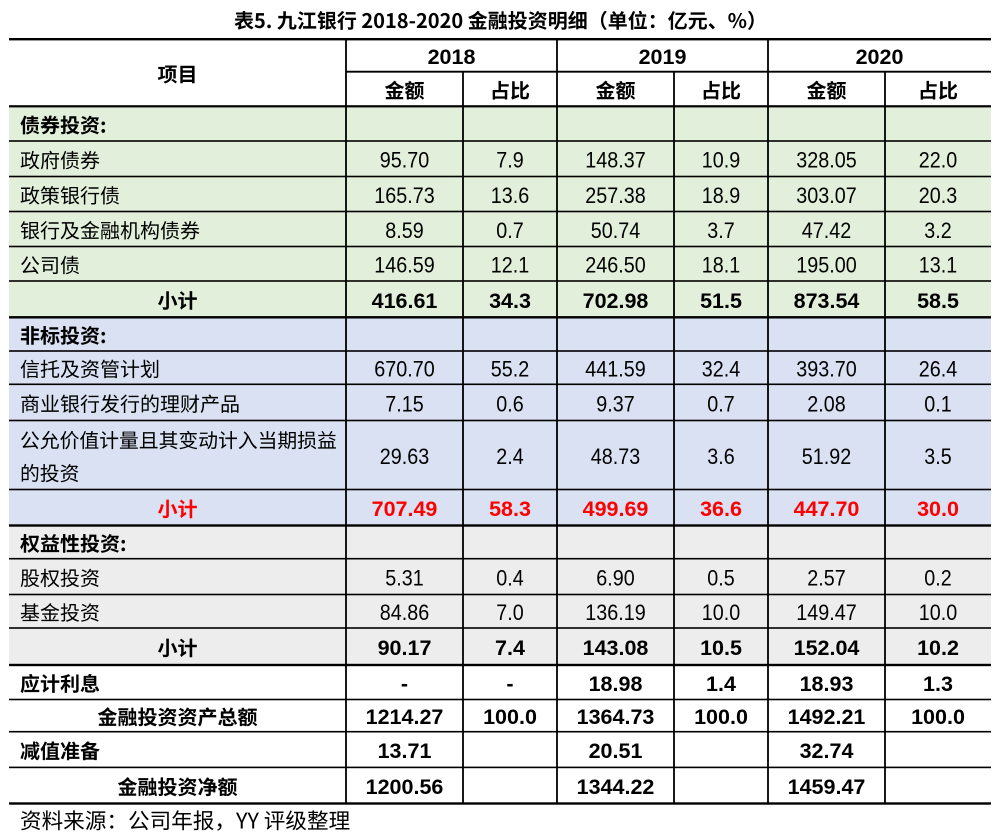 The width and height of the screenshot is (1006, 836). What do you see at coordinates (721, 509) in the screenshot?
I see `svg-text: 36.6` at bounding box center [721, 509].